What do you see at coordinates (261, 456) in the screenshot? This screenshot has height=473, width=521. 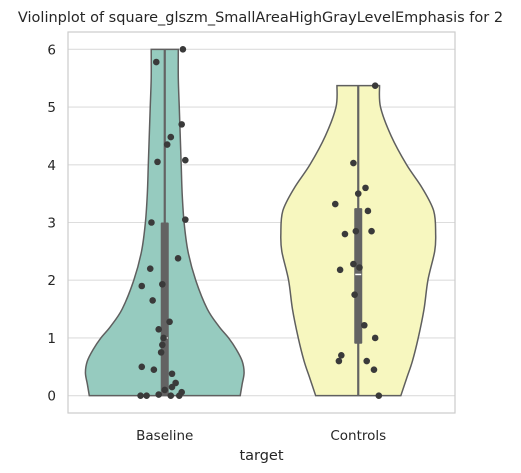 I see `x-axis-label: target` at bounding box center [261, 456].